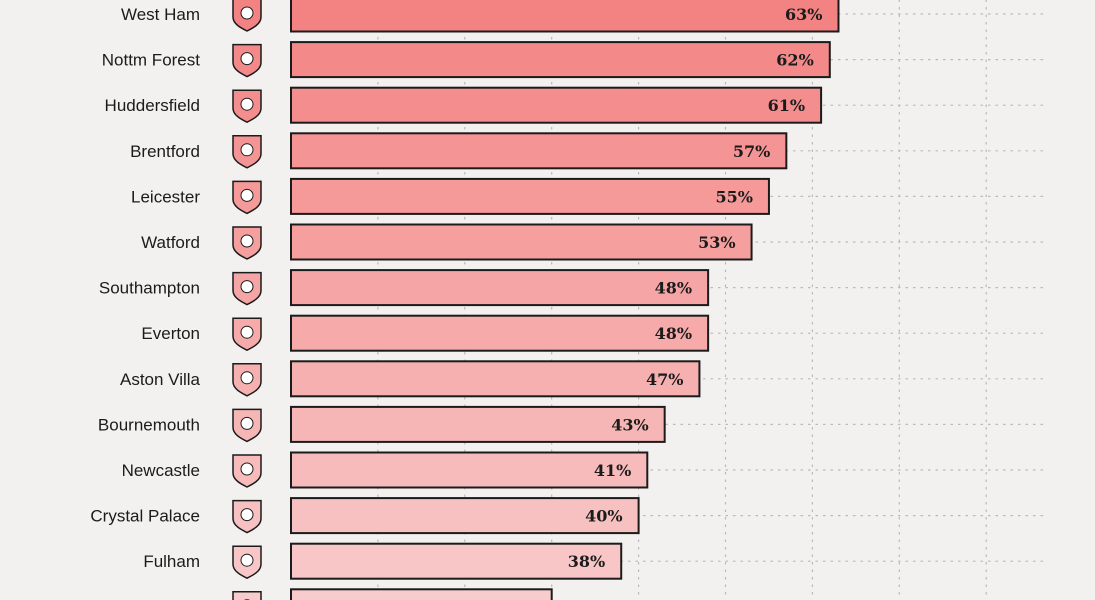 This screenshot has width=1095, height=600. I want to click on team-name-label: Nottm Forest, so click(151, 60).